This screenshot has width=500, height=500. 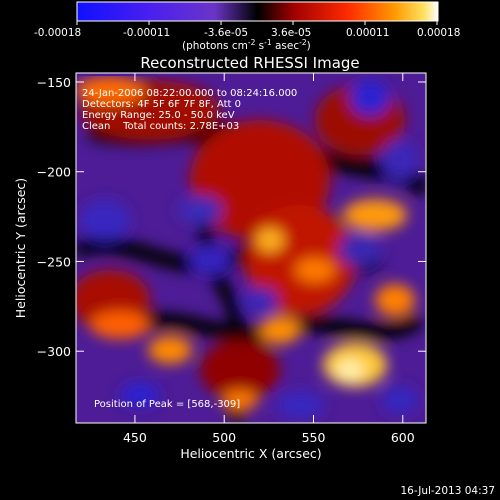 I want to click on colorbar-tick-label: -3.6e-05, so click(x=226, y=33).